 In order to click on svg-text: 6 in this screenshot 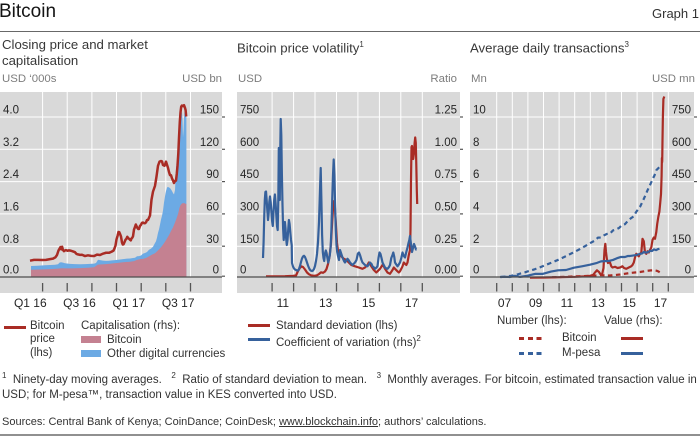, I will do `click(476, 175)`.